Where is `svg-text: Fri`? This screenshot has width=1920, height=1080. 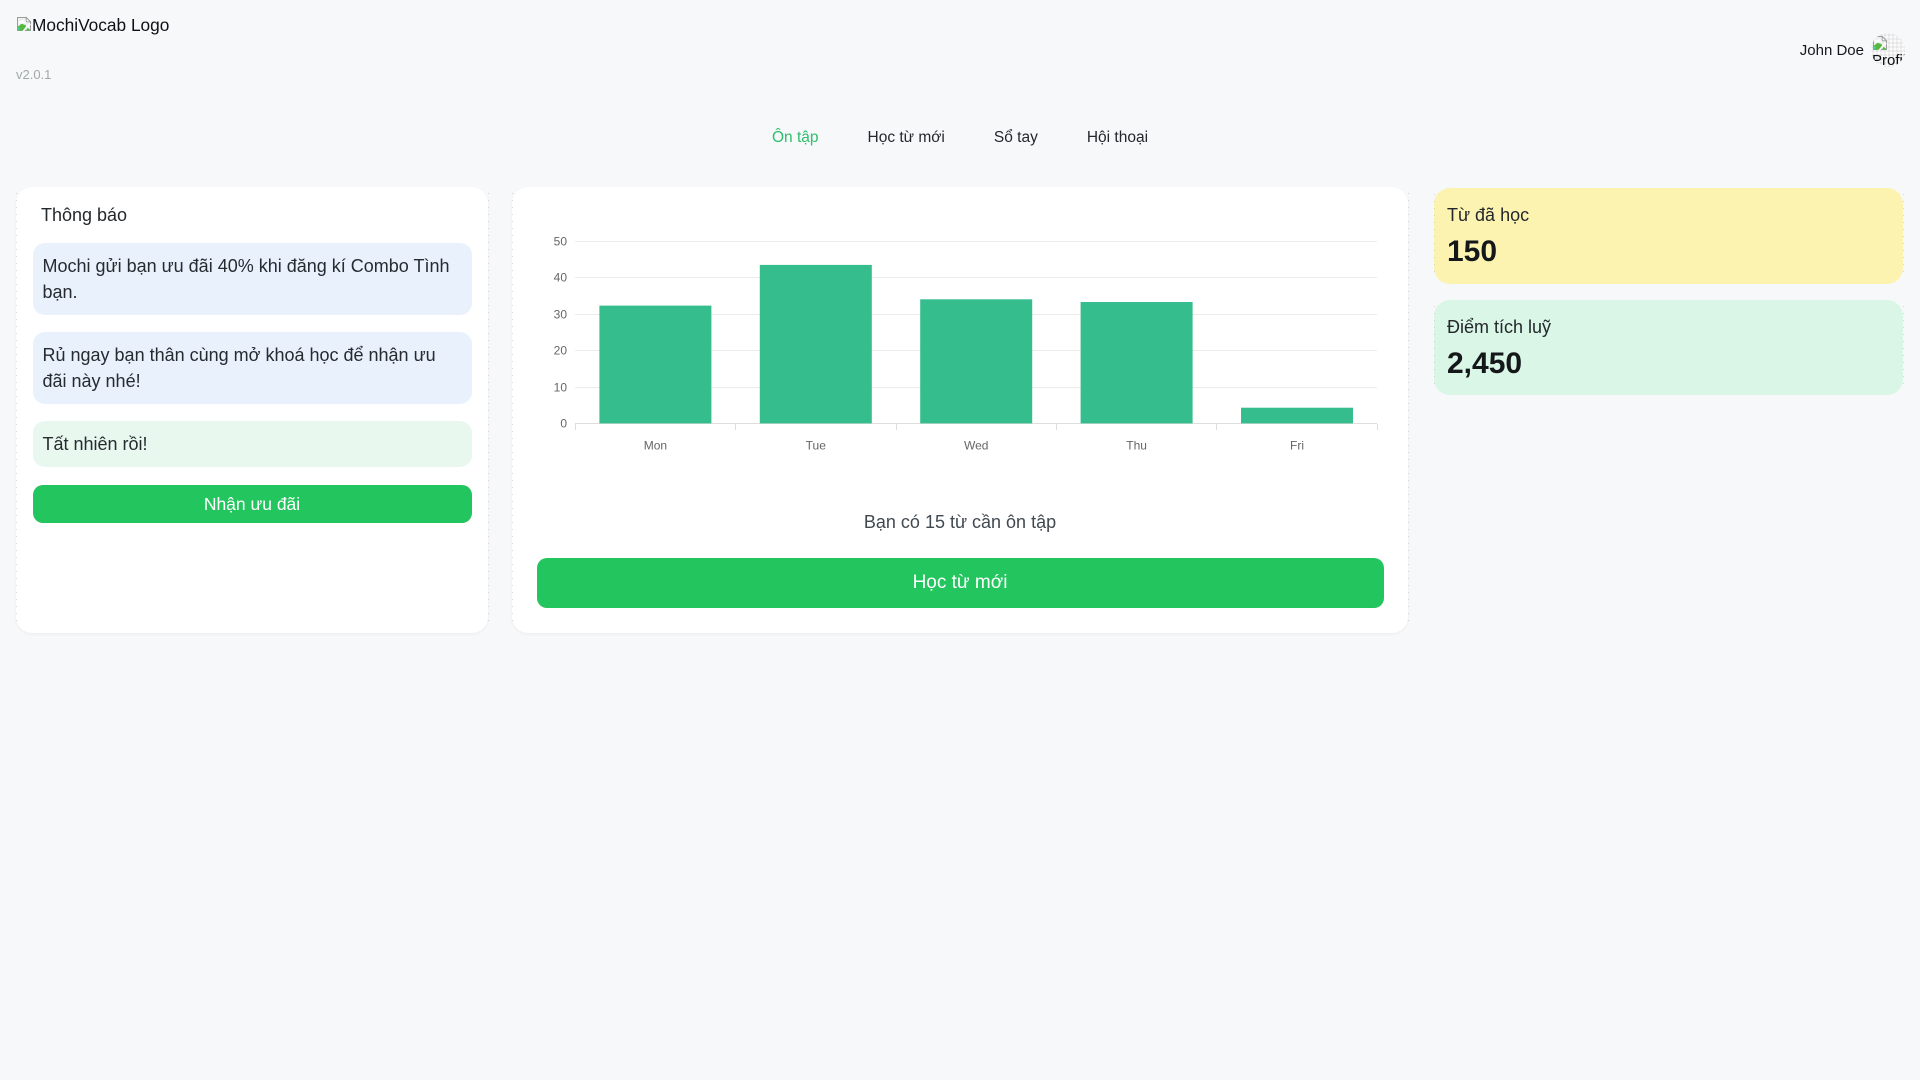 svg-text: Fri is located at coordinates (1297, 446).